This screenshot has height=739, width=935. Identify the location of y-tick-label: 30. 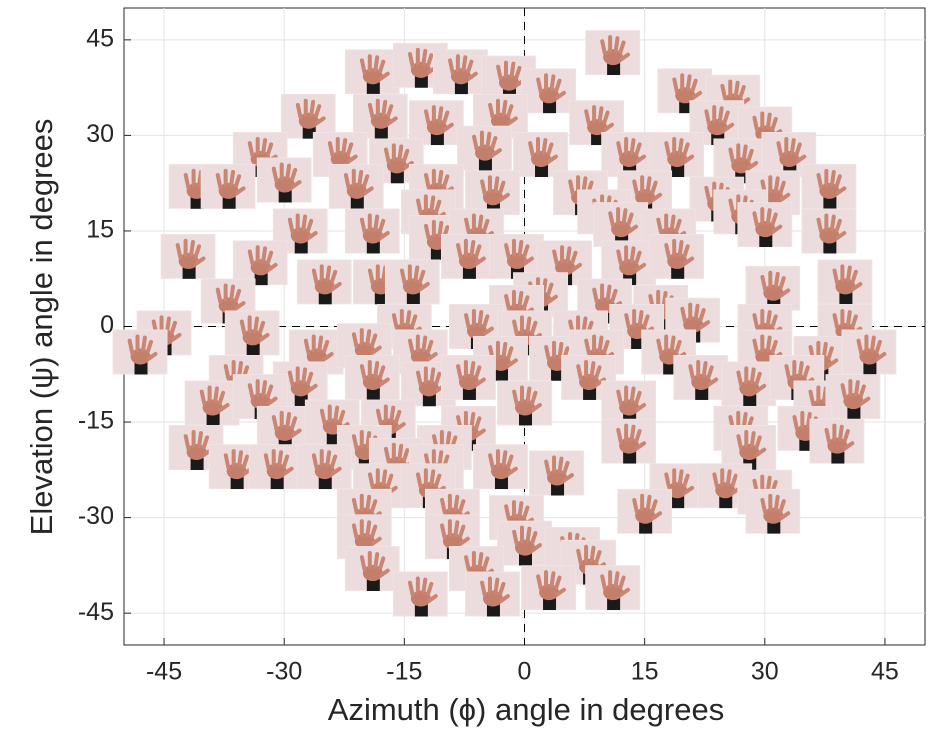
(100, 134).